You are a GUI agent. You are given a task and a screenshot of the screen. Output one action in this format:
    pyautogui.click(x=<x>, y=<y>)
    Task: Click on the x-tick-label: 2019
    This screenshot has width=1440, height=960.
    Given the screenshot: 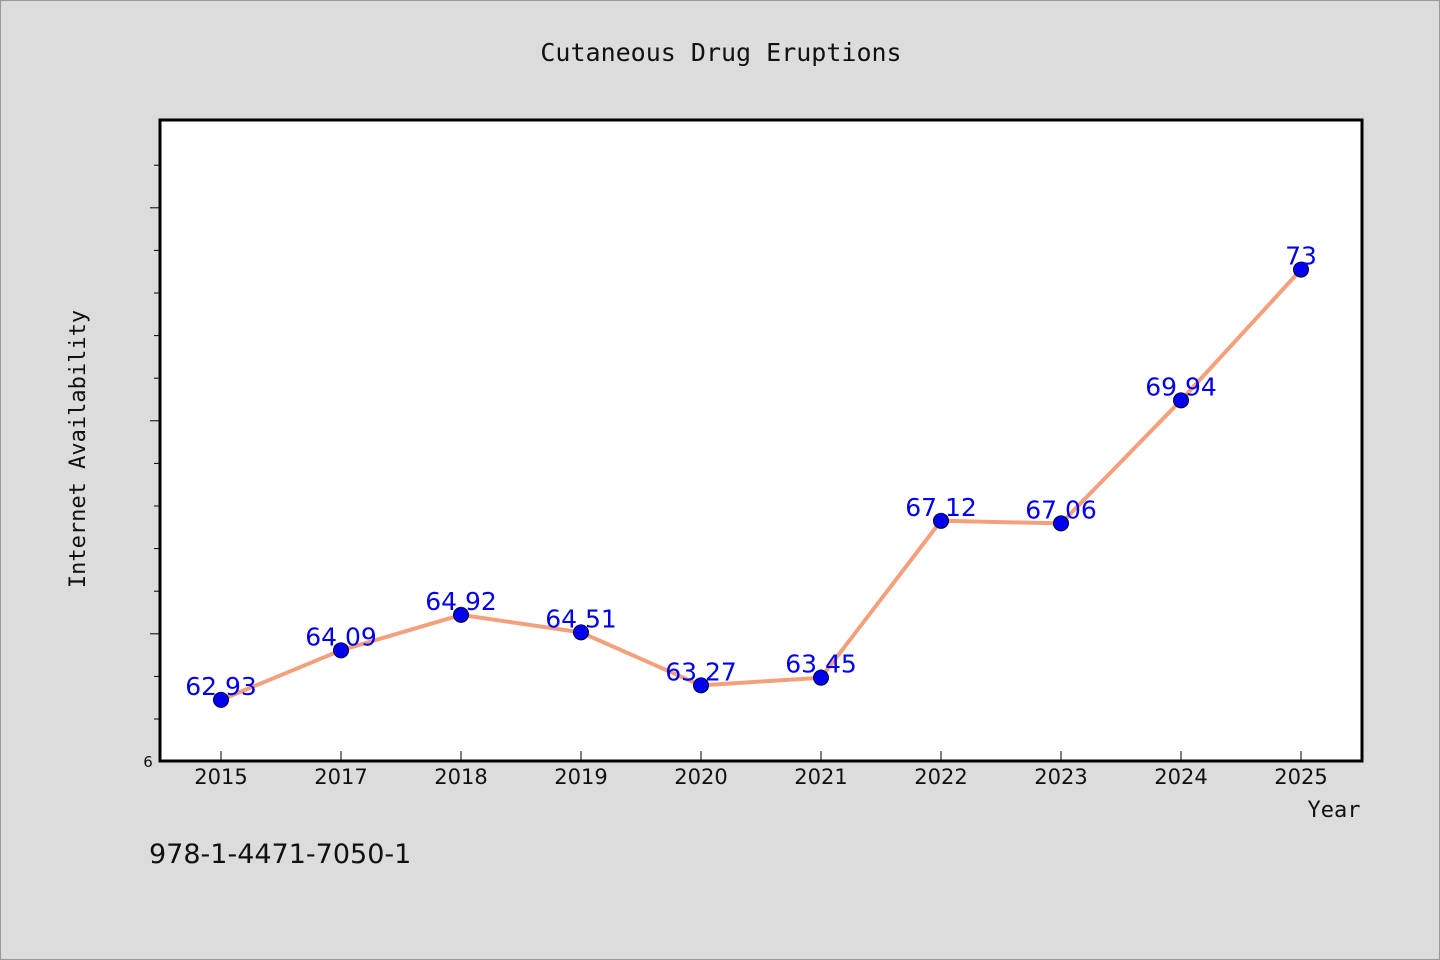 What is the action you would take?
    pyautogui.click(x=580, y=777)
    